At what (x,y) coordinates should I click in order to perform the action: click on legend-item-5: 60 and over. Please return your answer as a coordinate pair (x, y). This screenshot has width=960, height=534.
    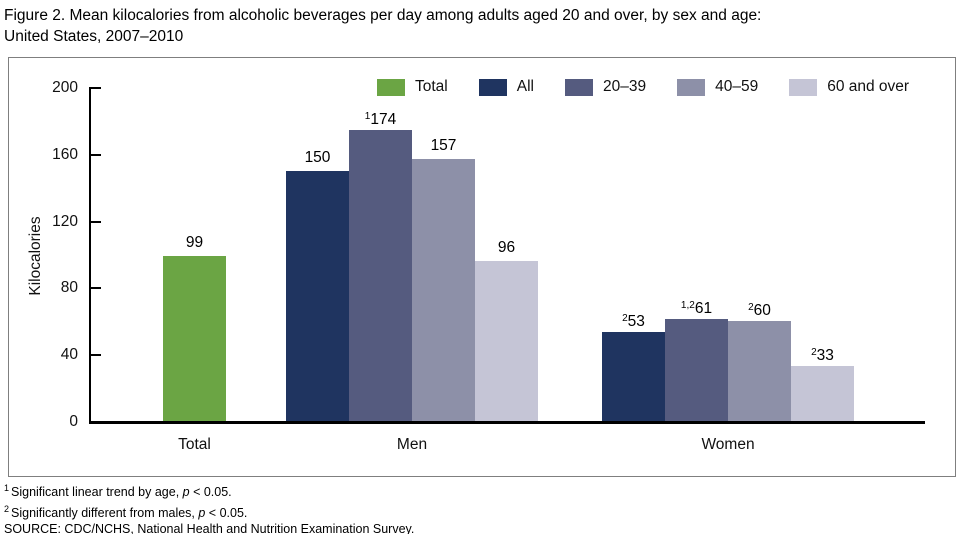
    Looking at the image, I should click on (849, 87).